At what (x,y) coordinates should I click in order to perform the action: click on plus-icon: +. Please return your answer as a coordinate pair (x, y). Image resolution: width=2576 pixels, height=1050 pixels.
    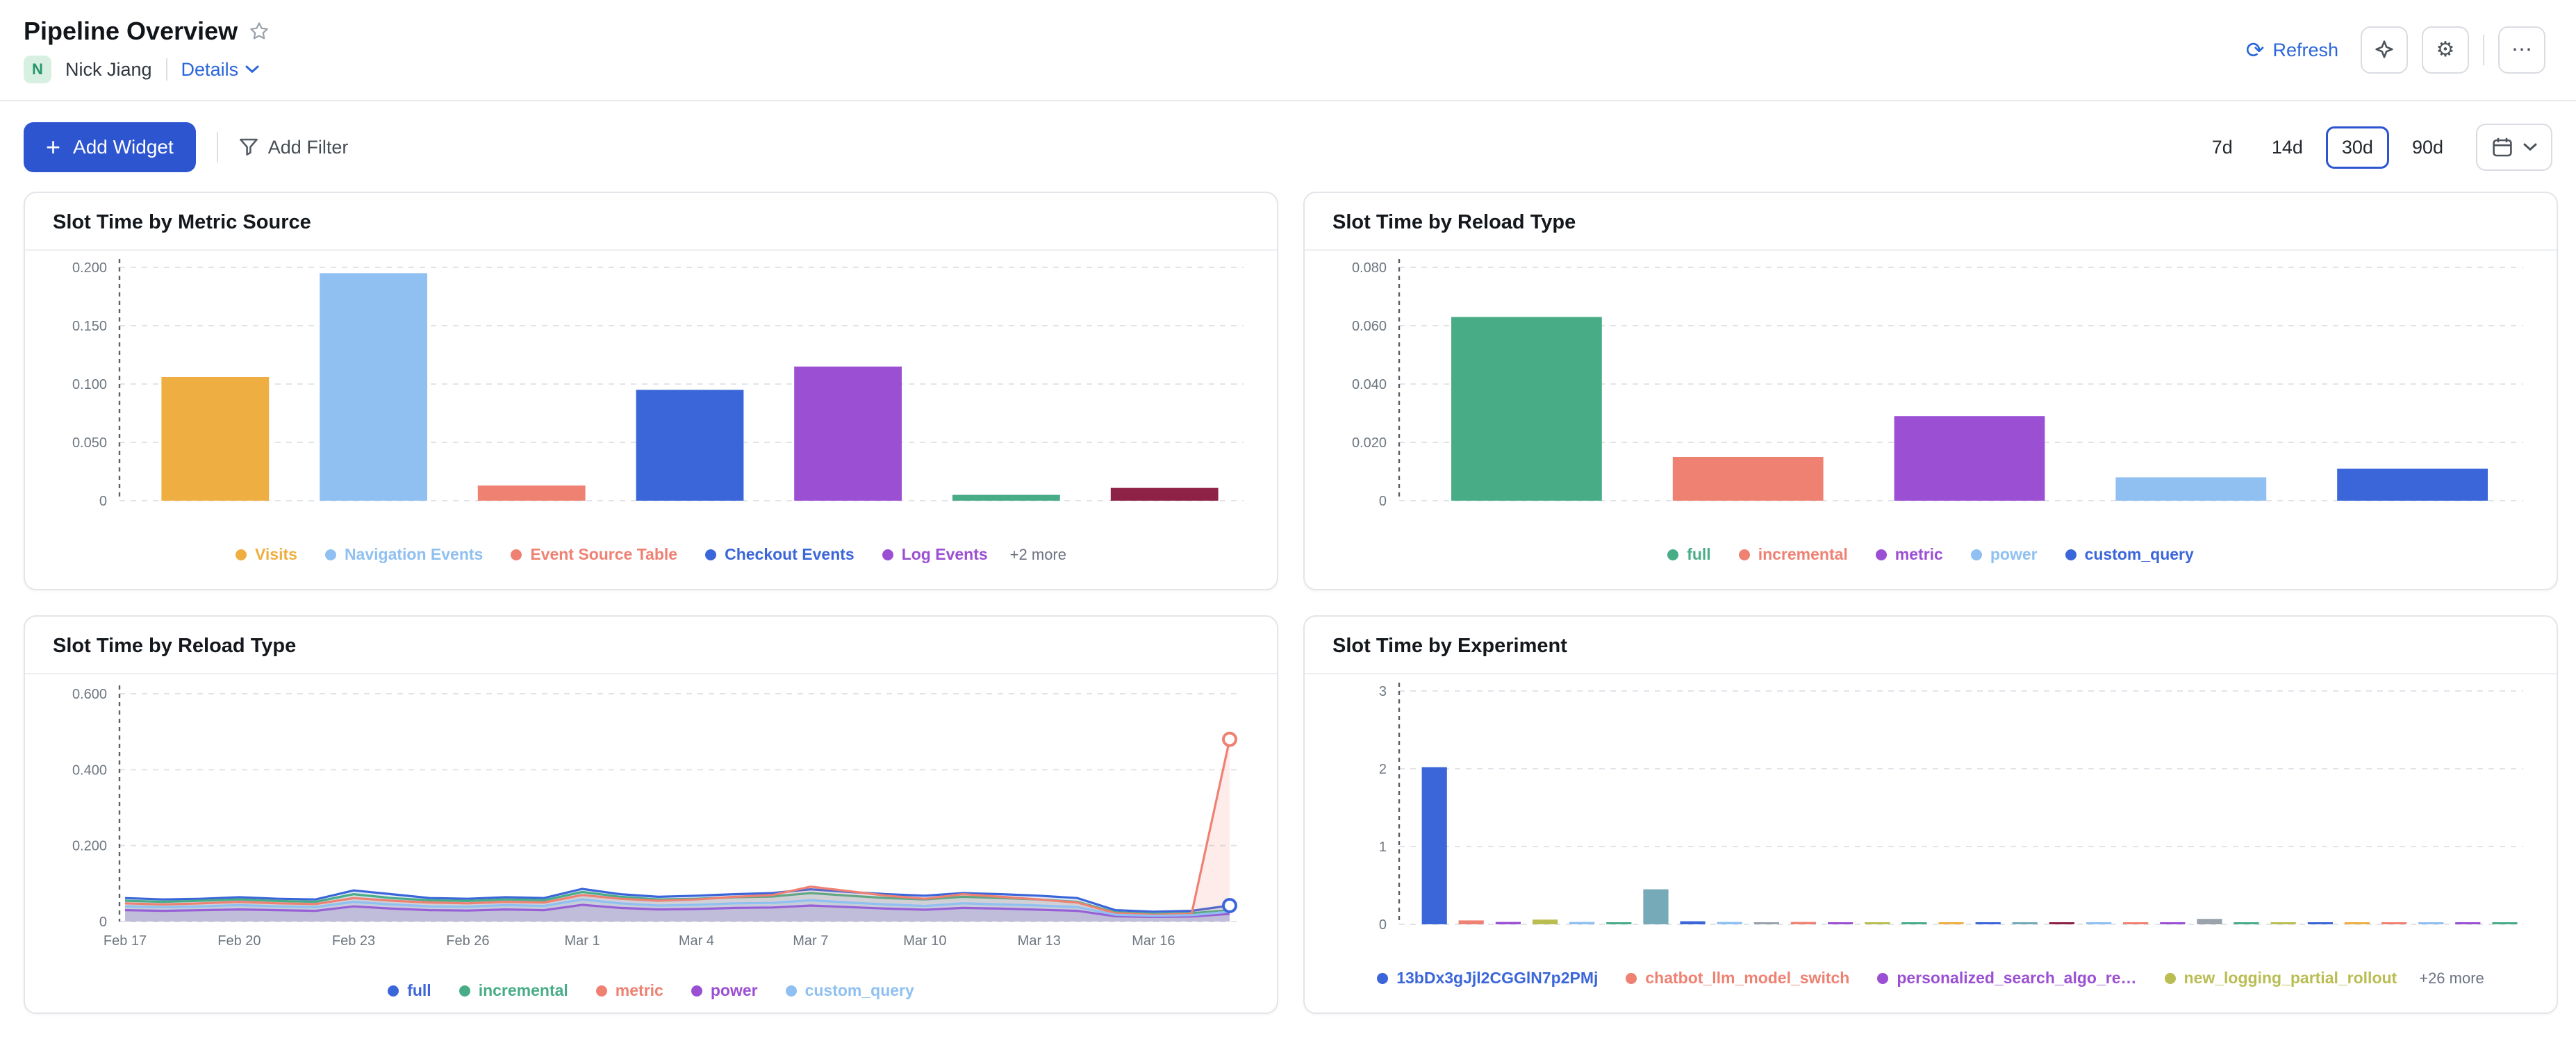
    Looking at the image, I should click on (54, 147).